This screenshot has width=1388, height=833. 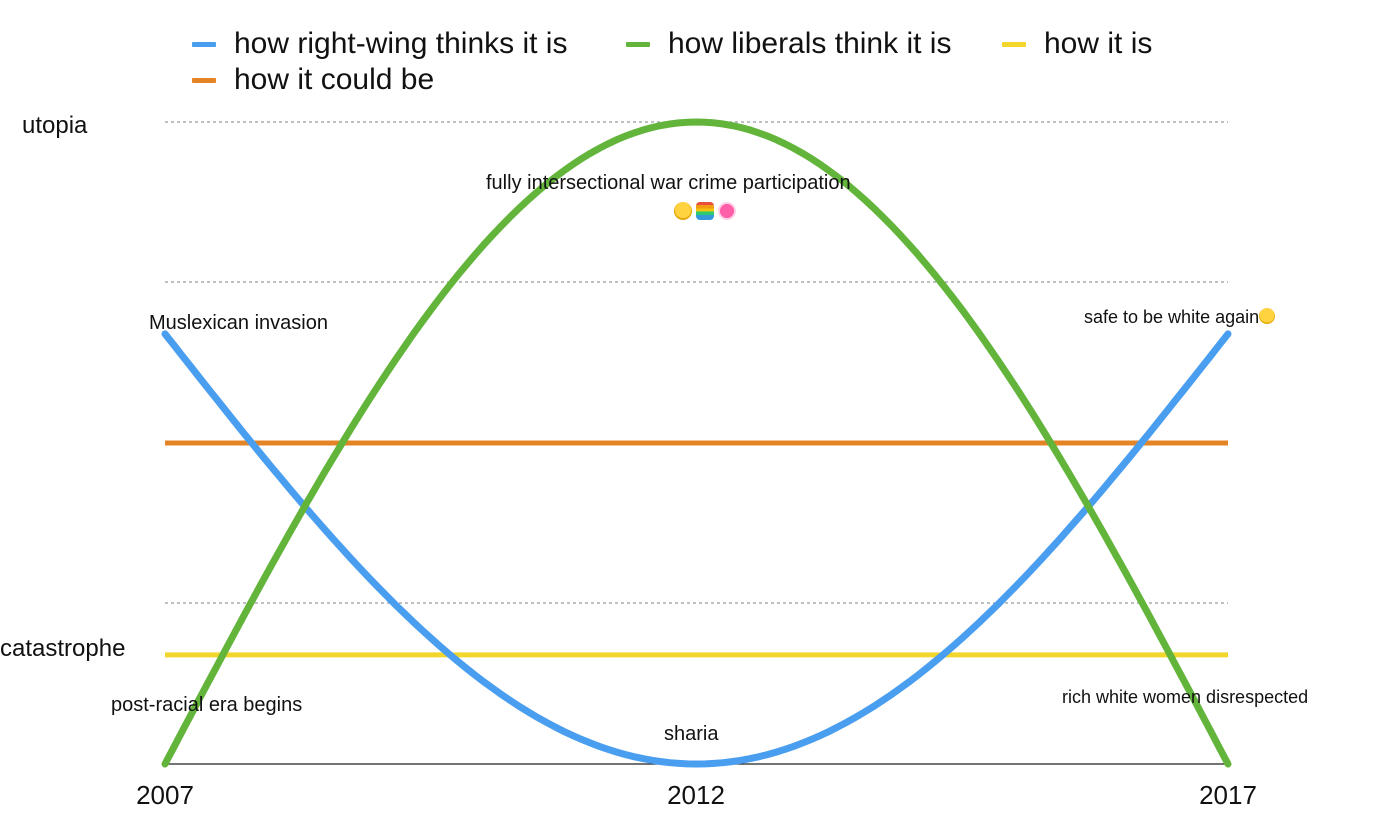 I want to click on legend-label-liberals: how liberals think it is, so click(x=810, y=43).